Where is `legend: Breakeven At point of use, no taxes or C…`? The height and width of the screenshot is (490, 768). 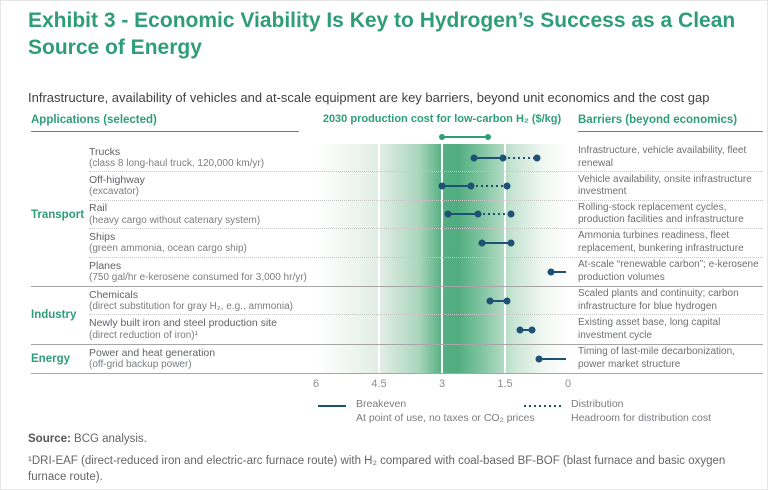
legend: Breakeven At point of use, no taxes or C… is located at coordinates (539, 414).